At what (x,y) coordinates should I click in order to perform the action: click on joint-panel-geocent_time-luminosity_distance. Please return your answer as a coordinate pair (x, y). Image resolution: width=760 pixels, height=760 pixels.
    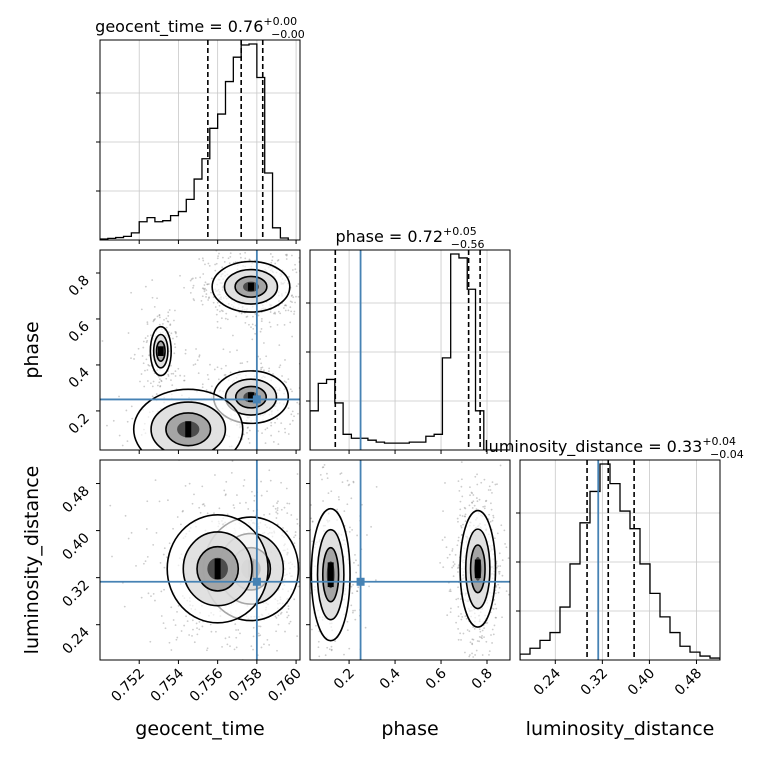
    Looking at the image, I should click on (199, 561).